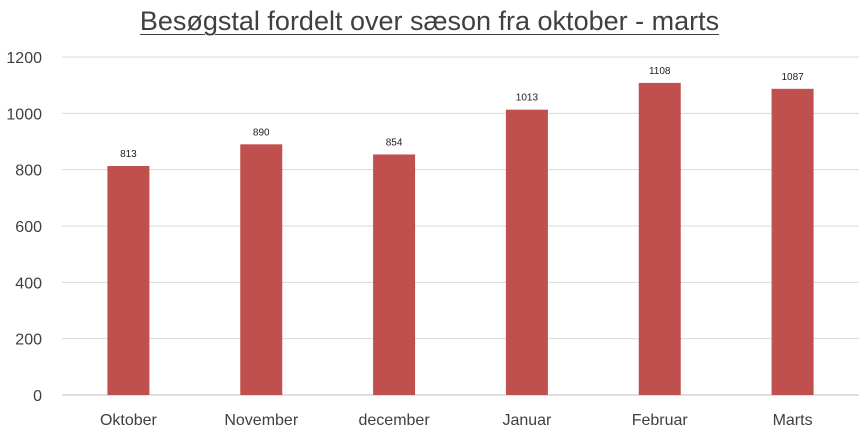  I want to click on data-label: 854, so click(394, 142).